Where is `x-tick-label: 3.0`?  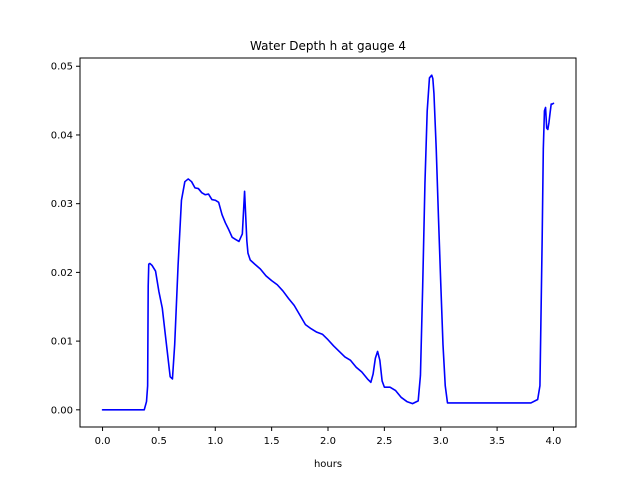 x-tick-label: 3.0 is located at coordinates (441, 441).